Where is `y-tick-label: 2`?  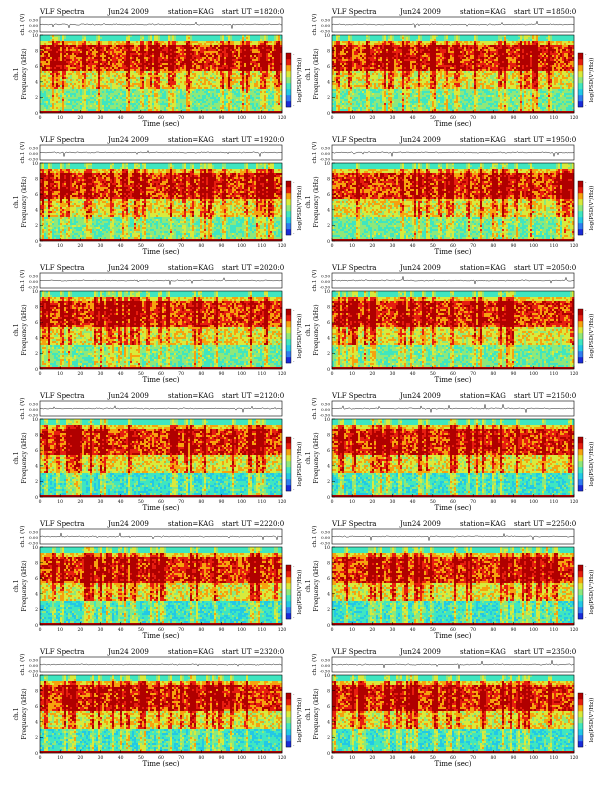 y-tick-label: 2 is located at coordinates (328, 354).